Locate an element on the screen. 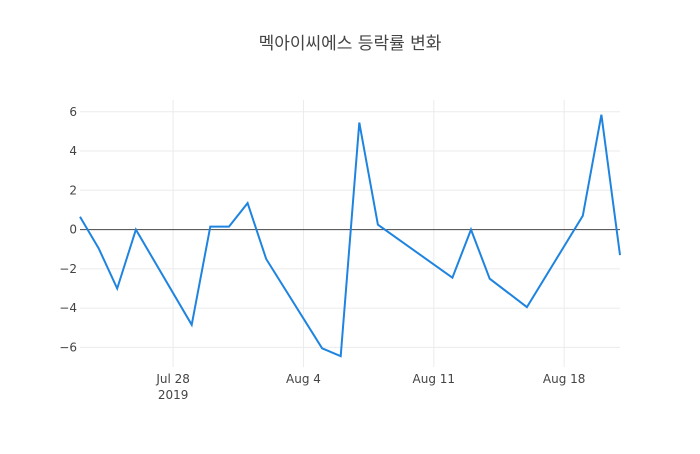 Image resolution: width=700 pixels, height=454 pixels. x-tick-label: Aug 11 is located at coordinates (434, 379).